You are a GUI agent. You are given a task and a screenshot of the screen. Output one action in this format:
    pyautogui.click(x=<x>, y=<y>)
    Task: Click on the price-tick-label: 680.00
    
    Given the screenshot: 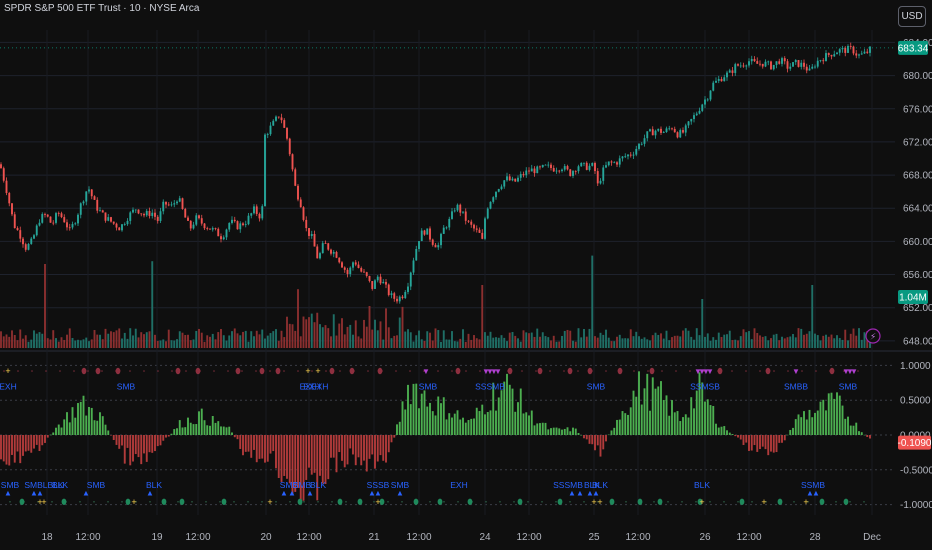 What is the action you would take?
    pyautogui.click(x=917, y=76)
    